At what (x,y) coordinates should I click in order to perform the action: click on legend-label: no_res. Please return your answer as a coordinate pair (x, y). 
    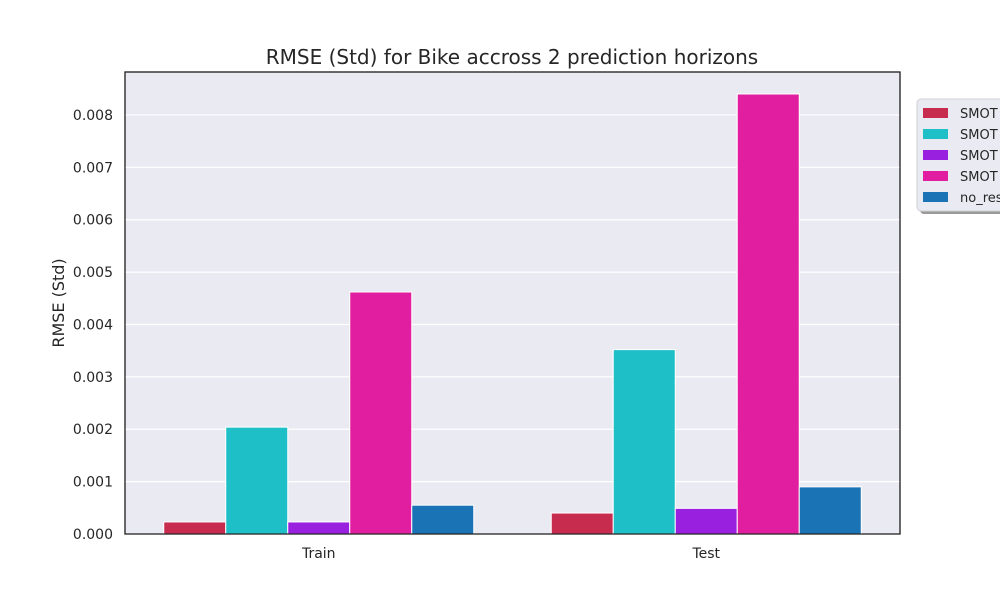
    Looking at the image, I should click on (980, 198).